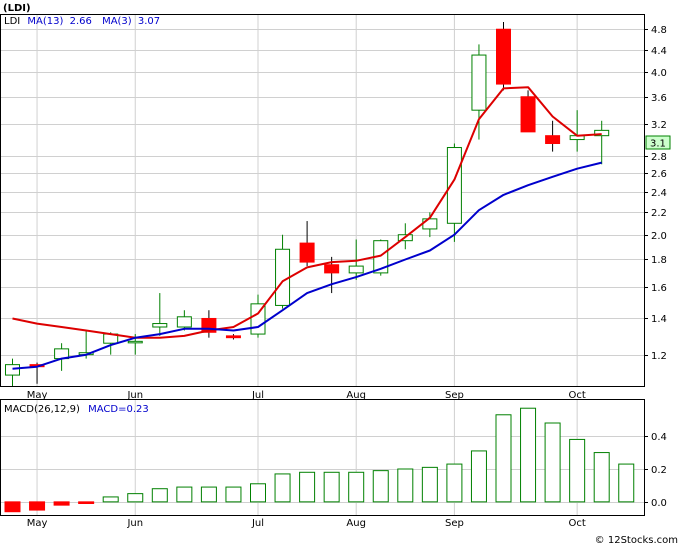 Image resolution: width=680 pixels, height=546 pixels. I want to click on price-legend: LDI MA(13) 2.66 MA(3) 3.07, so click(82, 21).